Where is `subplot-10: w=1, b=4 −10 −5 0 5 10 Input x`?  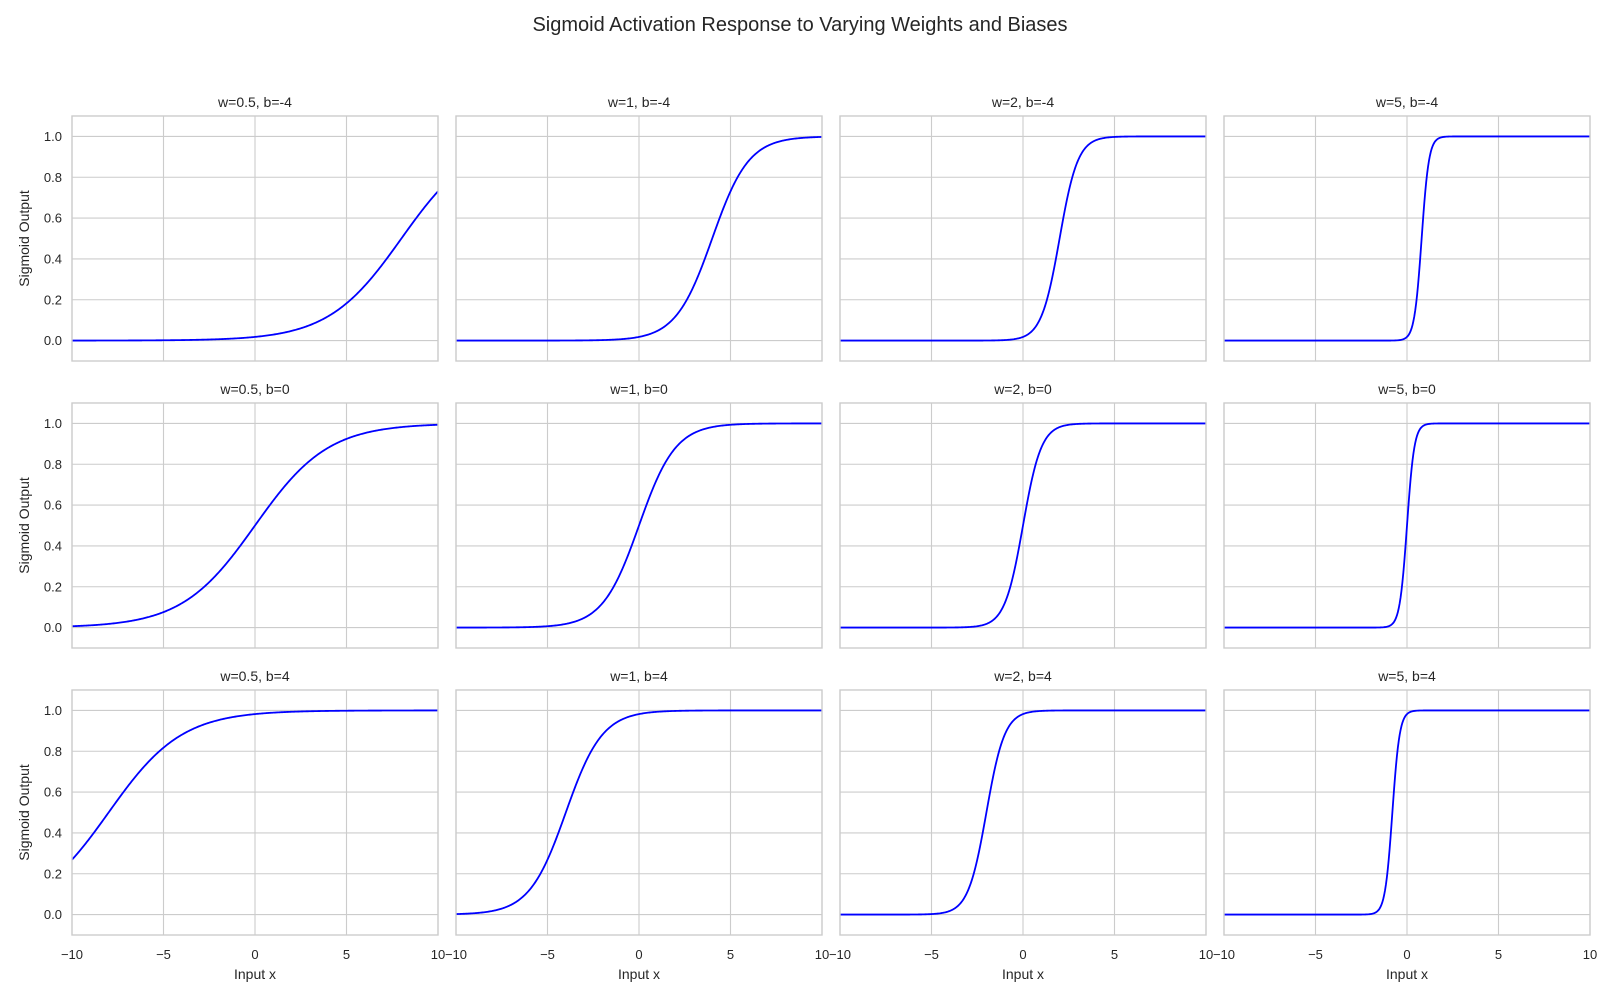
subplot-10: w=1, b=4 −10 −5 0 5 10 Input x is located at coordinates (637, 825).